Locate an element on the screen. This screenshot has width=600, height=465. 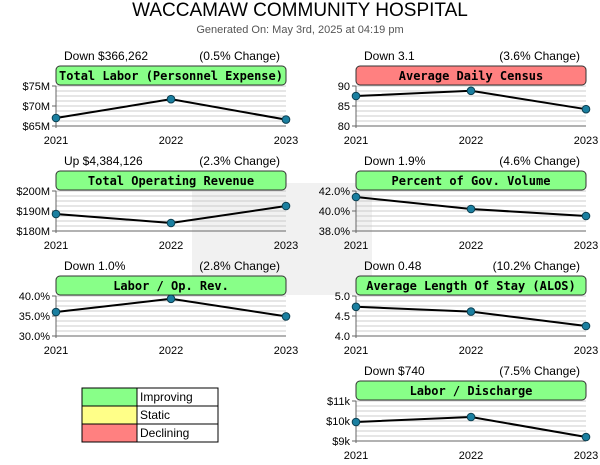
generated-timestamp: Generated On: May 3rd, 2025 at 04:19 pm is located at coordinates (300, 30).